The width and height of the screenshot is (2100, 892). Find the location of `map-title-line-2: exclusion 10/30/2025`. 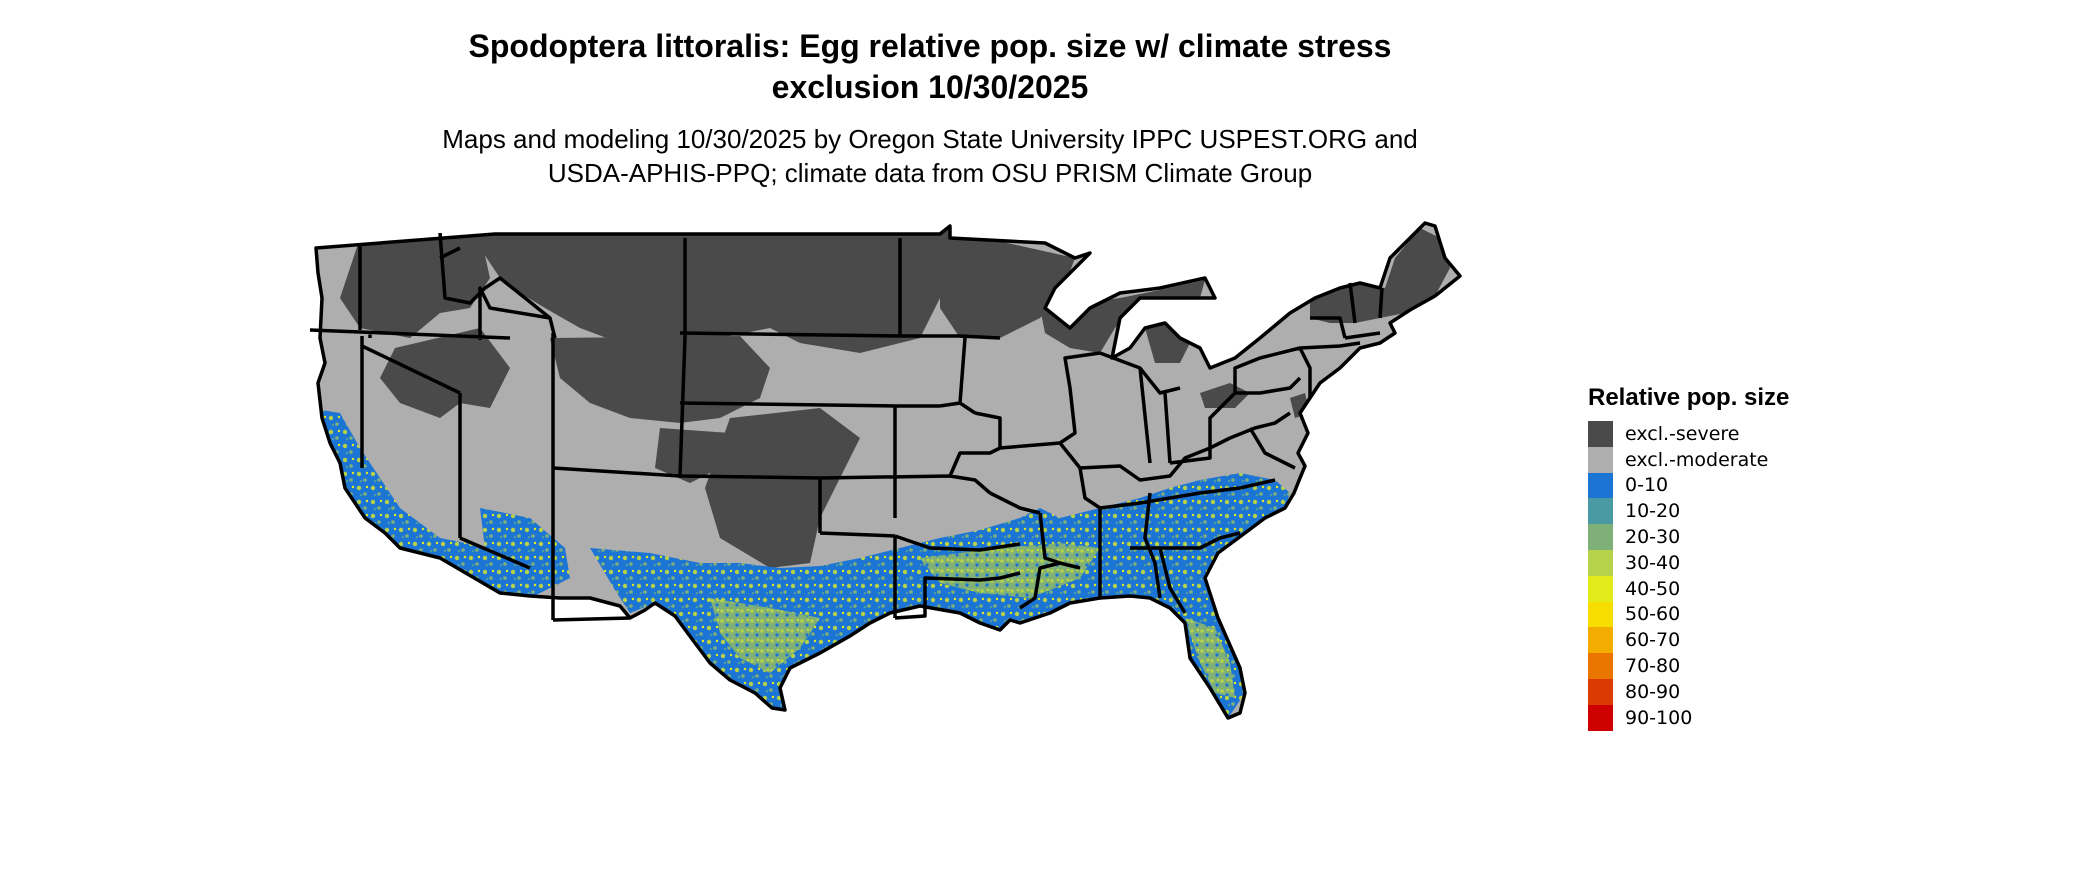

map-title-line-2: exclusion 10/30/2025 is located at coordinates (930, 87).